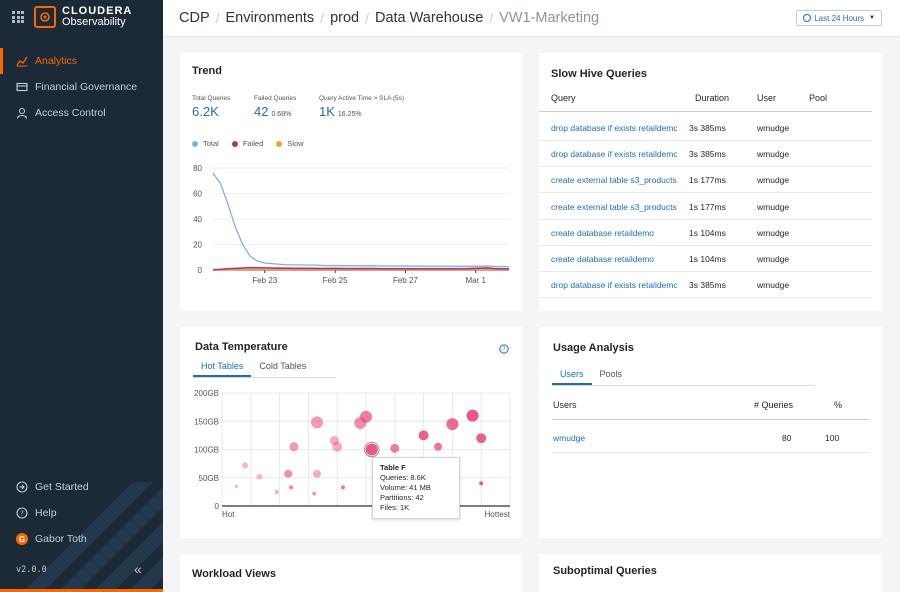 This screenshot has height=592, width=900. What do you see at coordinates (405, 280) in the screenshot?
I see `x-tick-label: Feb 27` at bounding box center [405, 280].